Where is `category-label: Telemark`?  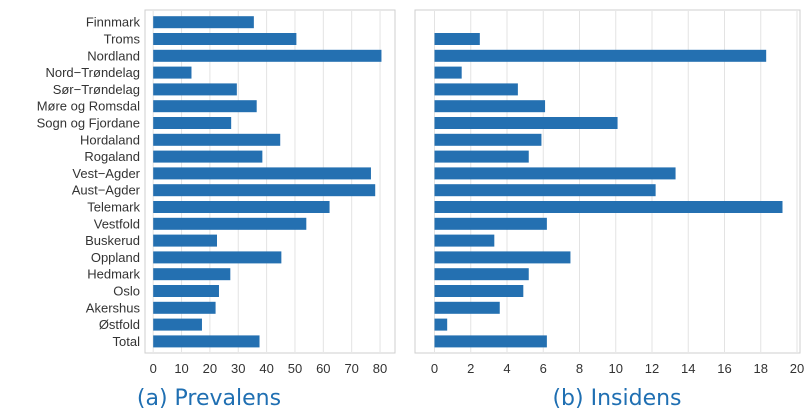
category-label: Telemark is located at coordinates (113, 207).